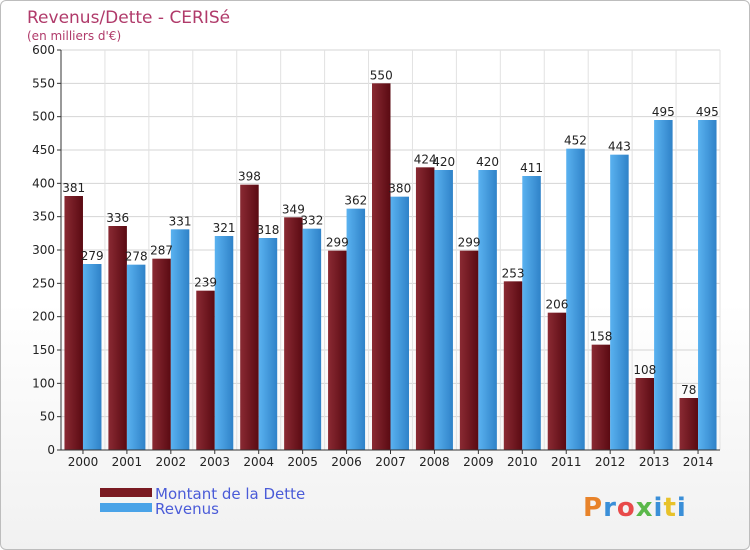 Image resolution: width=750 pixels, height=550 pixels. What do you see at coordinates (73, 188) in the screenshot?
I see `data-label: 381` at bounding box center [73, 188].